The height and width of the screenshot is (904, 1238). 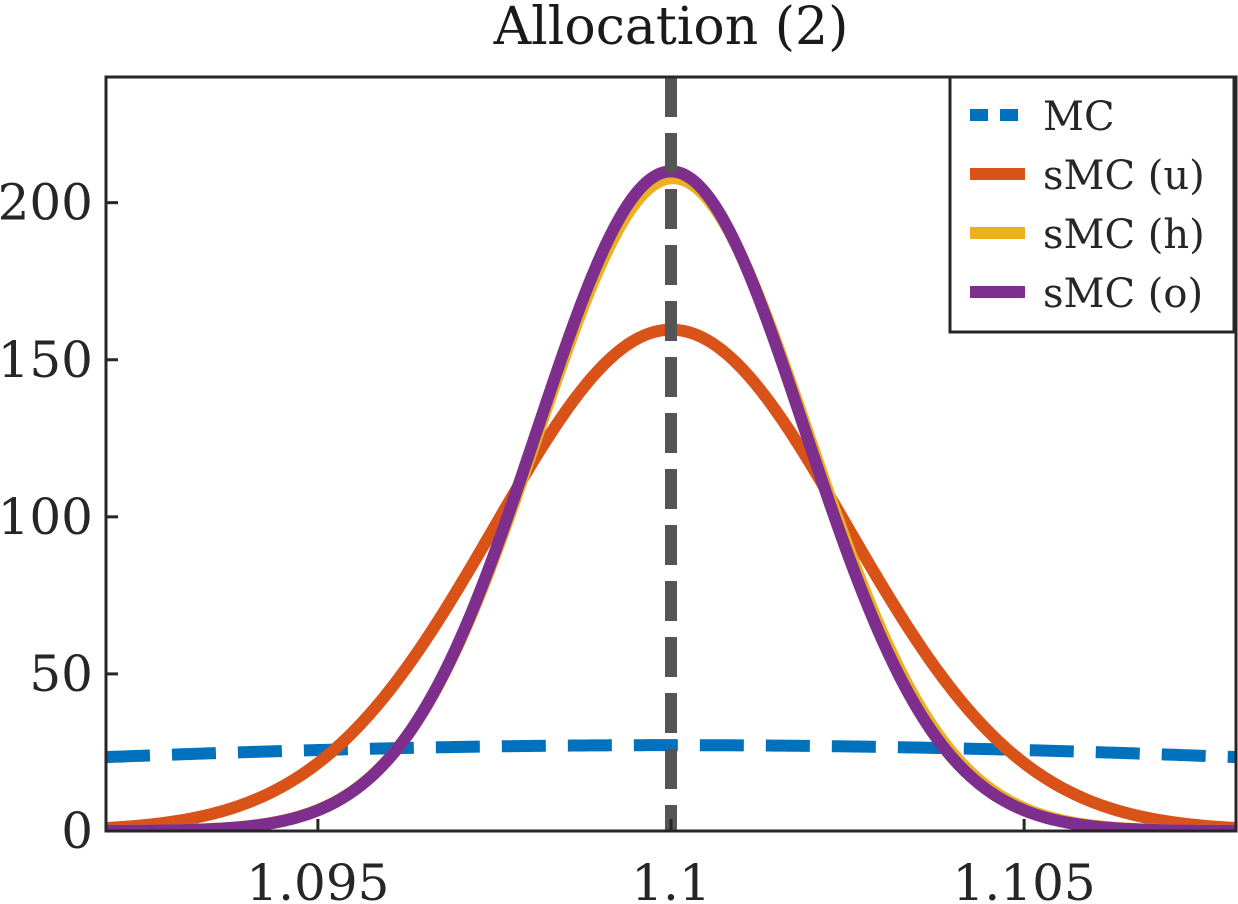 I want to click on legend-label: sMC (h), so click(x=1124, y=235).